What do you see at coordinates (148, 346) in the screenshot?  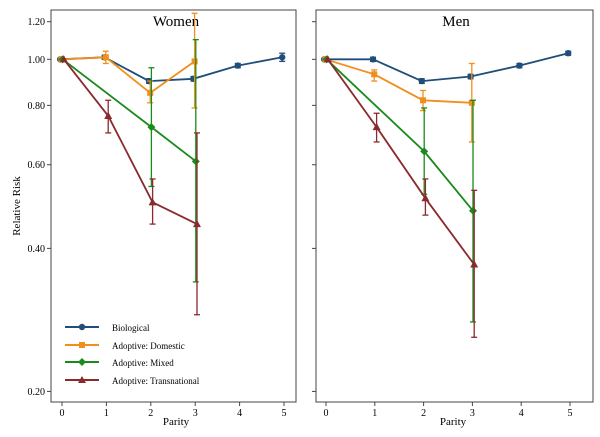 I see `legend-label-domestic: Adoptive: Domestic` at bounding box center [148, 346].